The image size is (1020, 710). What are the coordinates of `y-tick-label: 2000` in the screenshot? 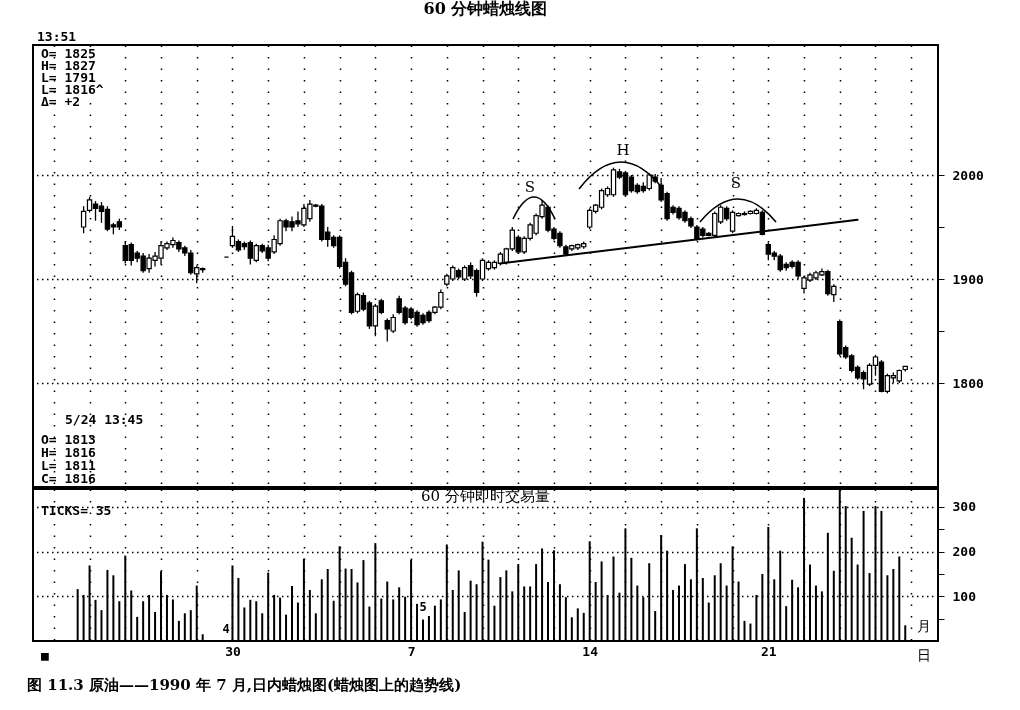 It's located at (968, 175).